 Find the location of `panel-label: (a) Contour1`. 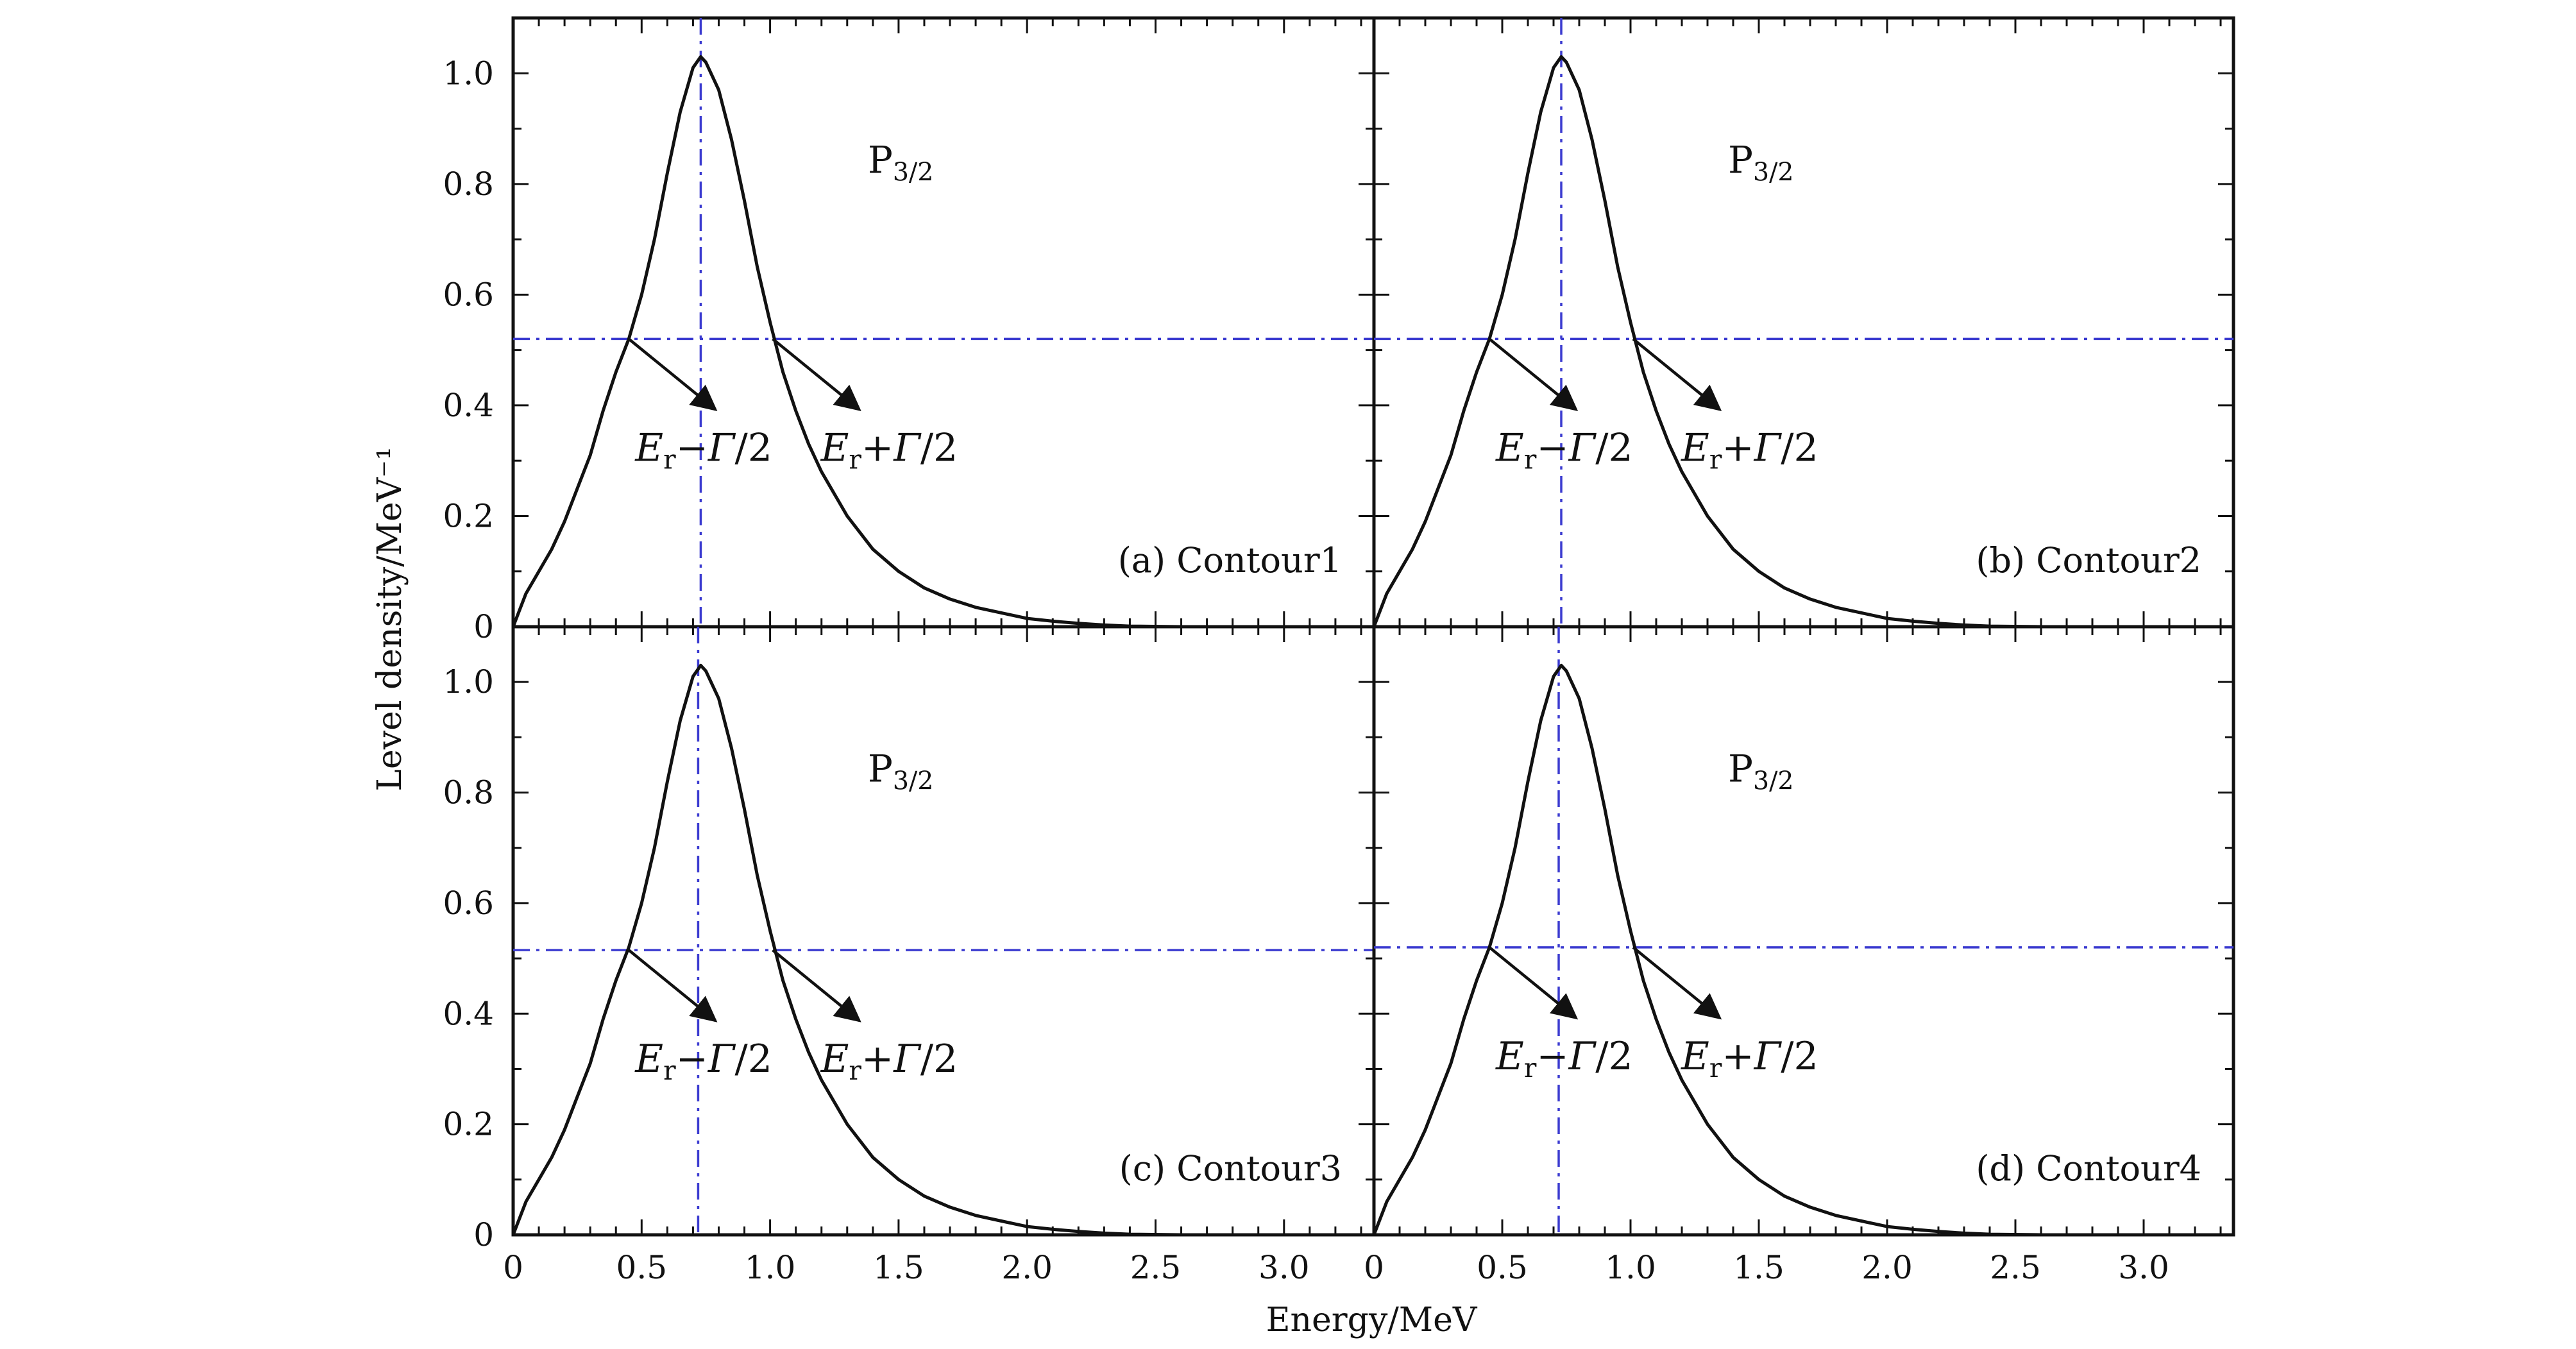

panel-label: (a) Contour1 is located at coordinates (1230, 560).